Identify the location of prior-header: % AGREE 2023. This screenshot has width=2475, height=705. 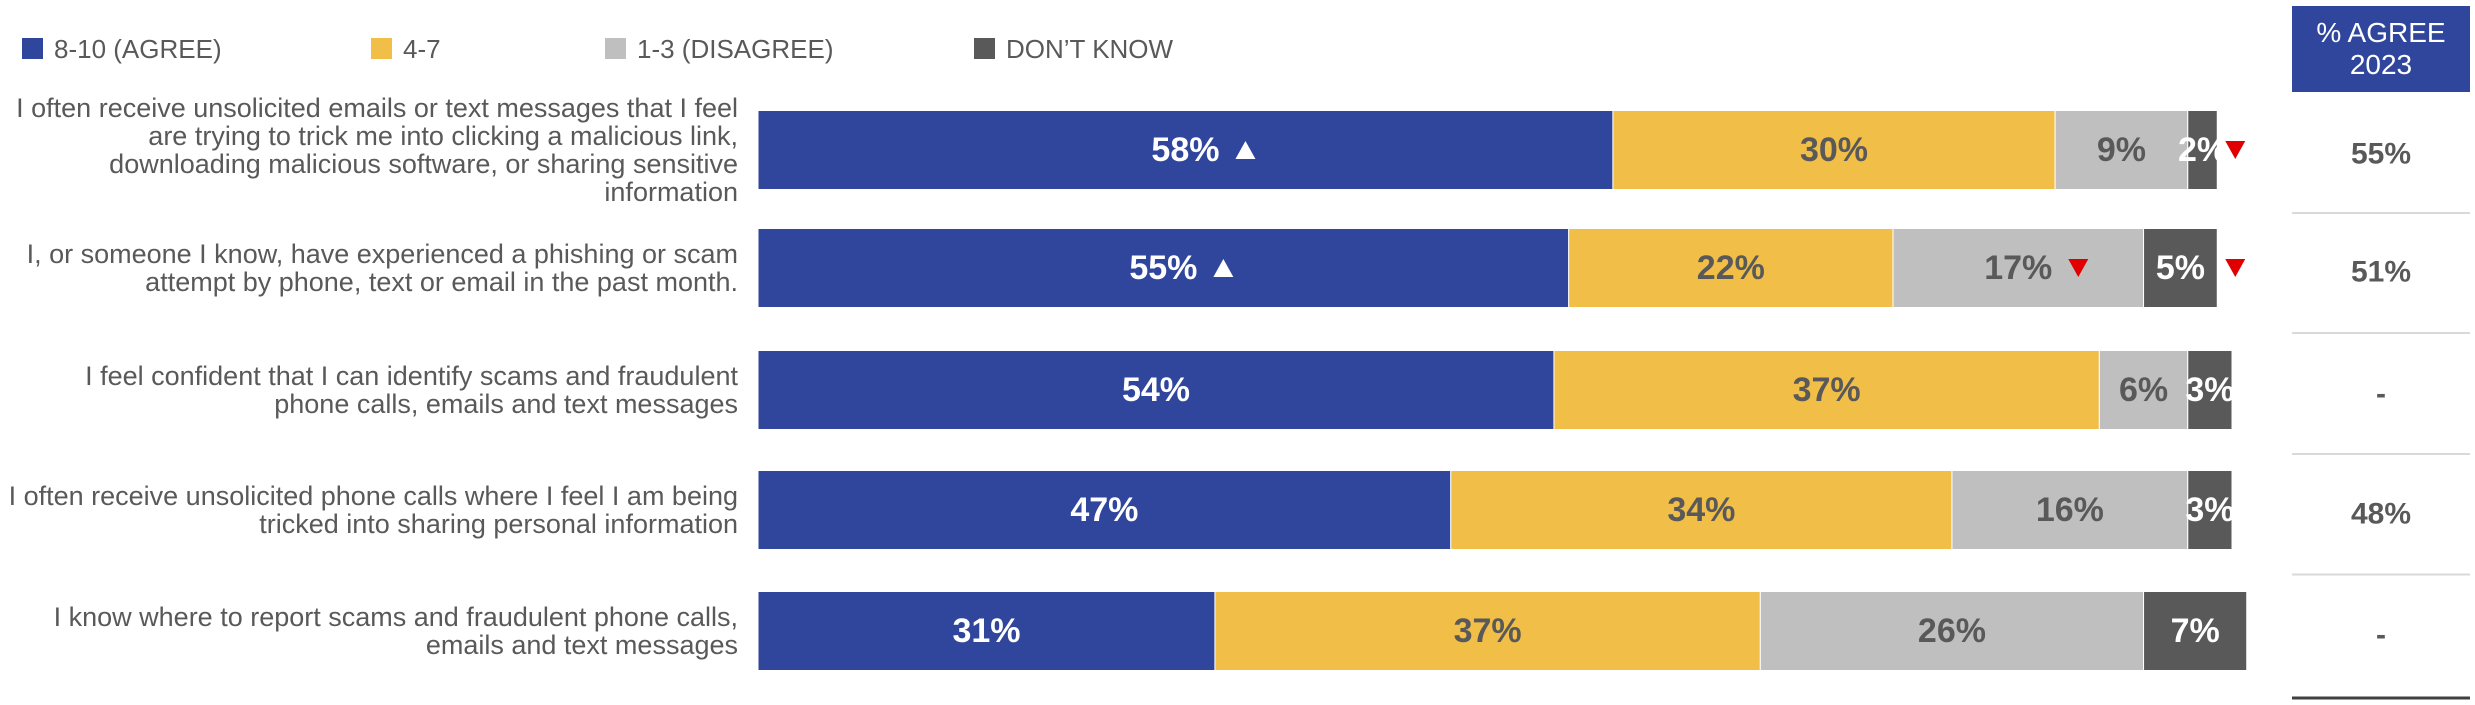
(2381, 49).